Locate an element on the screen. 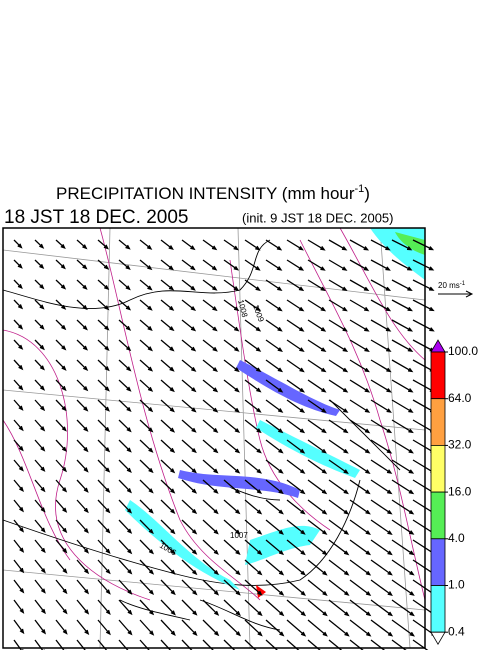  coastline is located at coordinates (200, 615).